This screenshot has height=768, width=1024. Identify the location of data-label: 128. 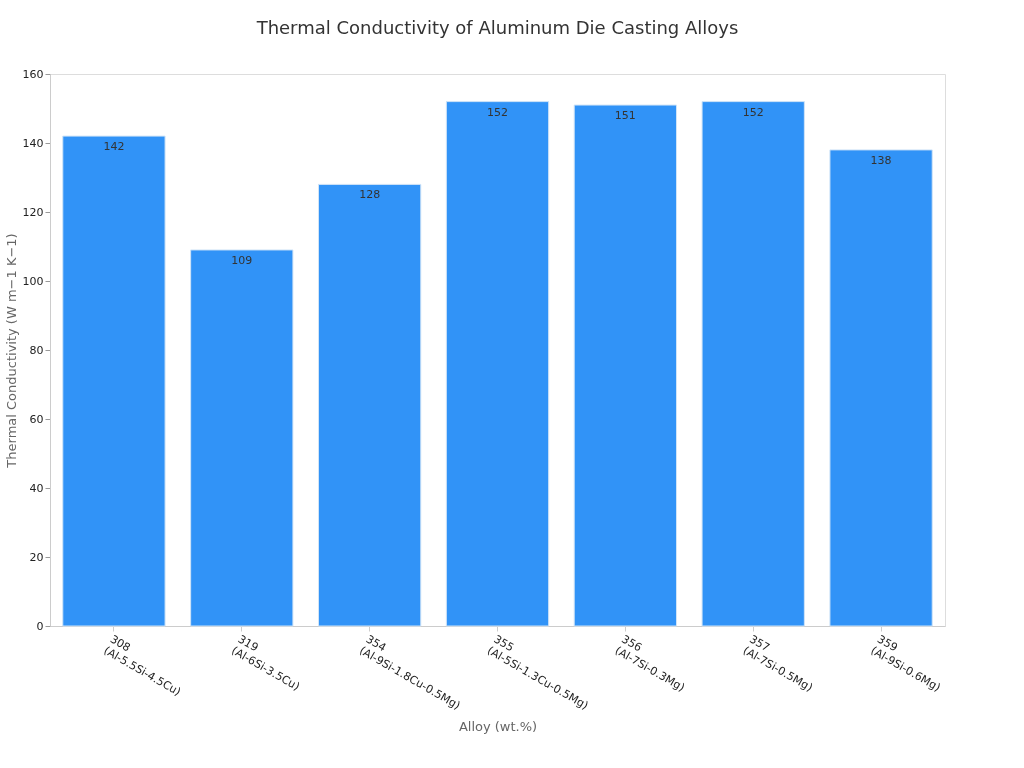
(370, 195).